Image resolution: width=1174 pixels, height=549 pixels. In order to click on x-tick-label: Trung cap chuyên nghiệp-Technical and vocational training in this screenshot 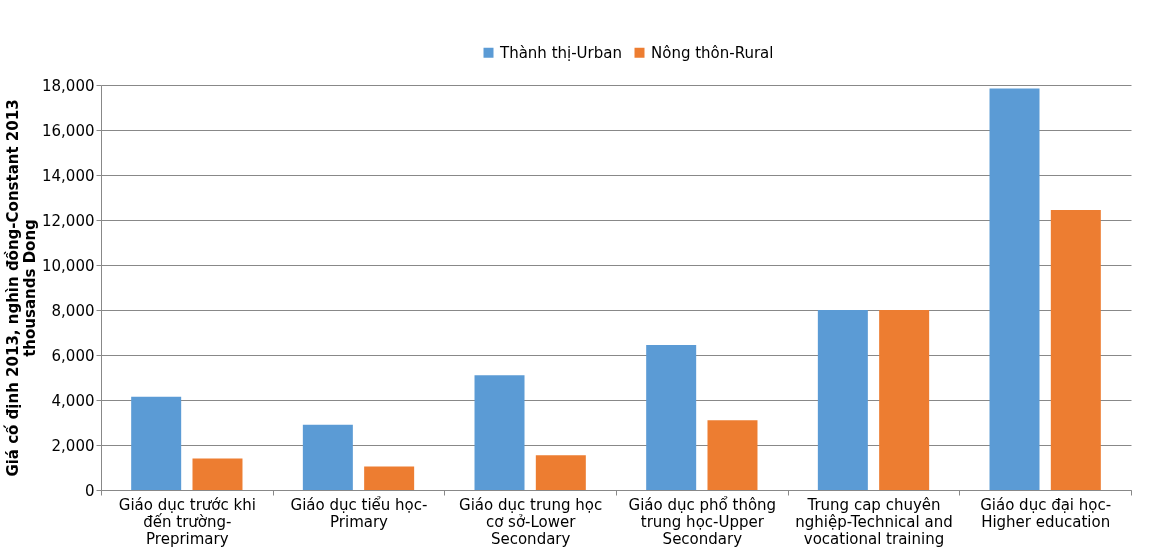, I will do `click(874, 521)`.